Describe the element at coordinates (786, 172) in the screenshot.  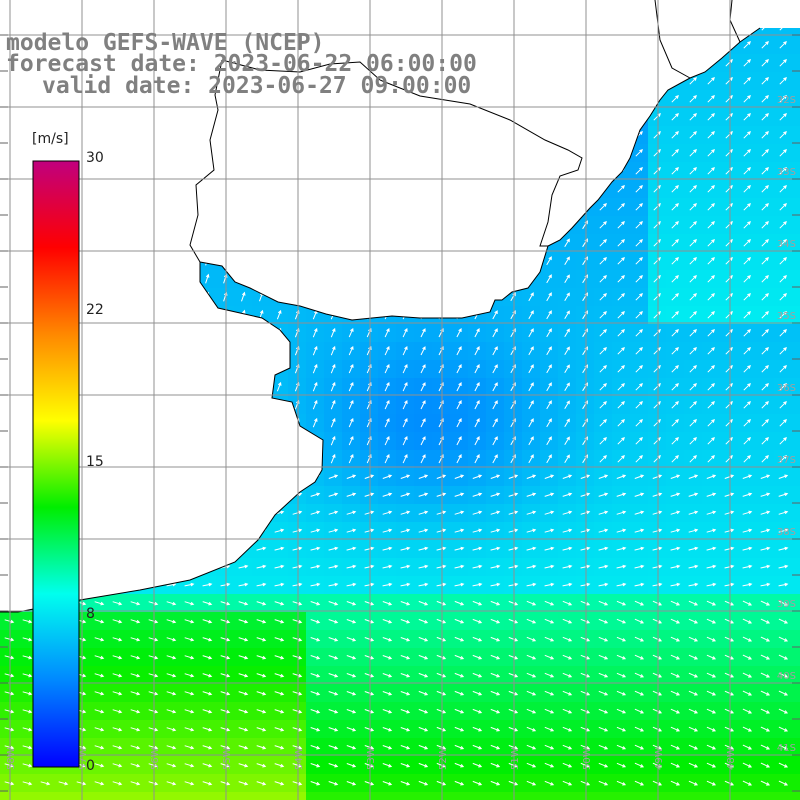
I see `lat-label: 33S` at that location.